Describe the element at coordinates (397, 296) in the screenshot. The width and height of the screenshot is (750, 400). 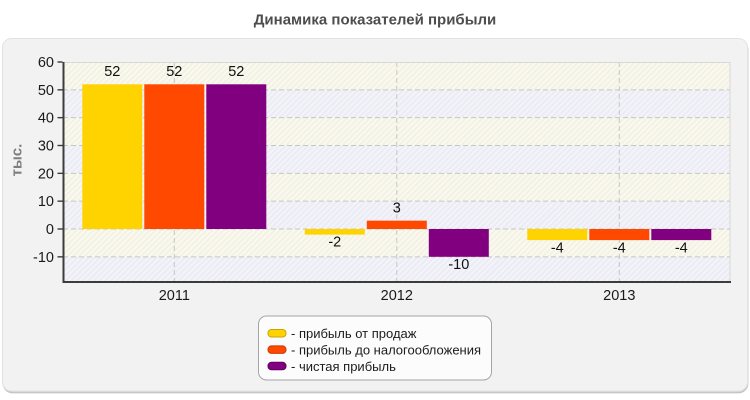
I see `svg-text: 2012` at that location.